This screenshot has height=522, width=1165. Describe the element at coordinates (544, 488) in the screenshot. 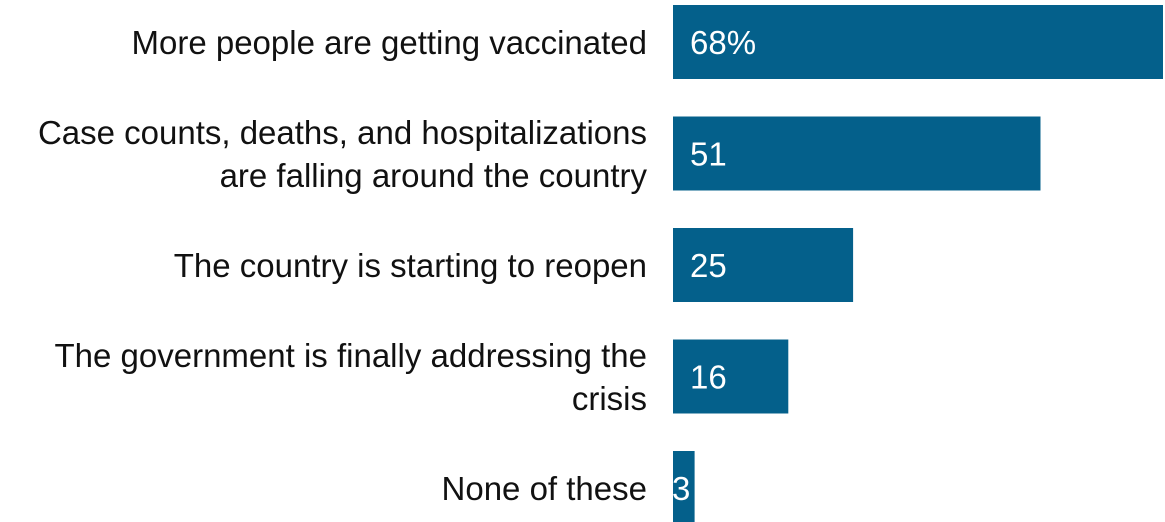

I see `category-label-4-line-0: None of these` at that location.